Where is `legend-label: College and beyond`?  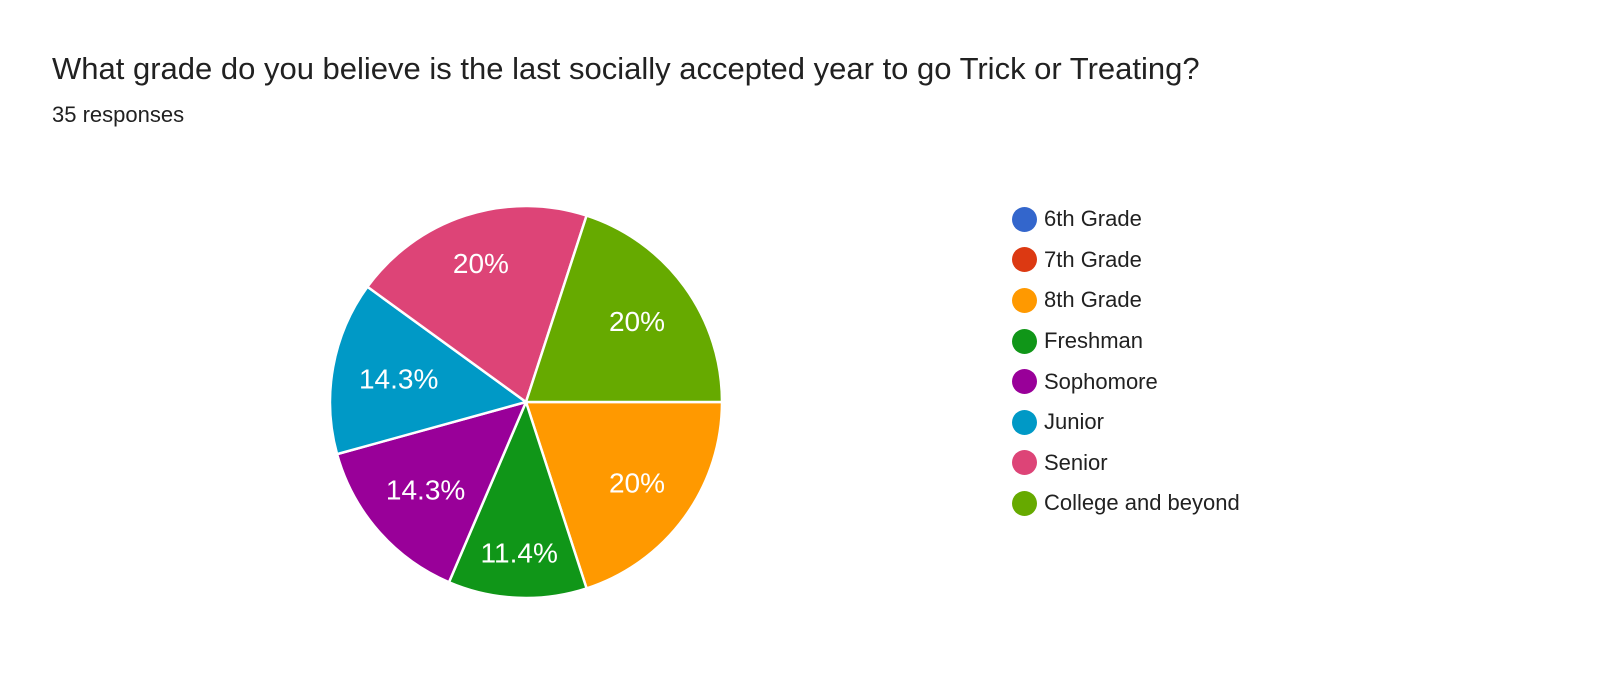 legend-label: College and beyond is located at coordinates (1142, 503).